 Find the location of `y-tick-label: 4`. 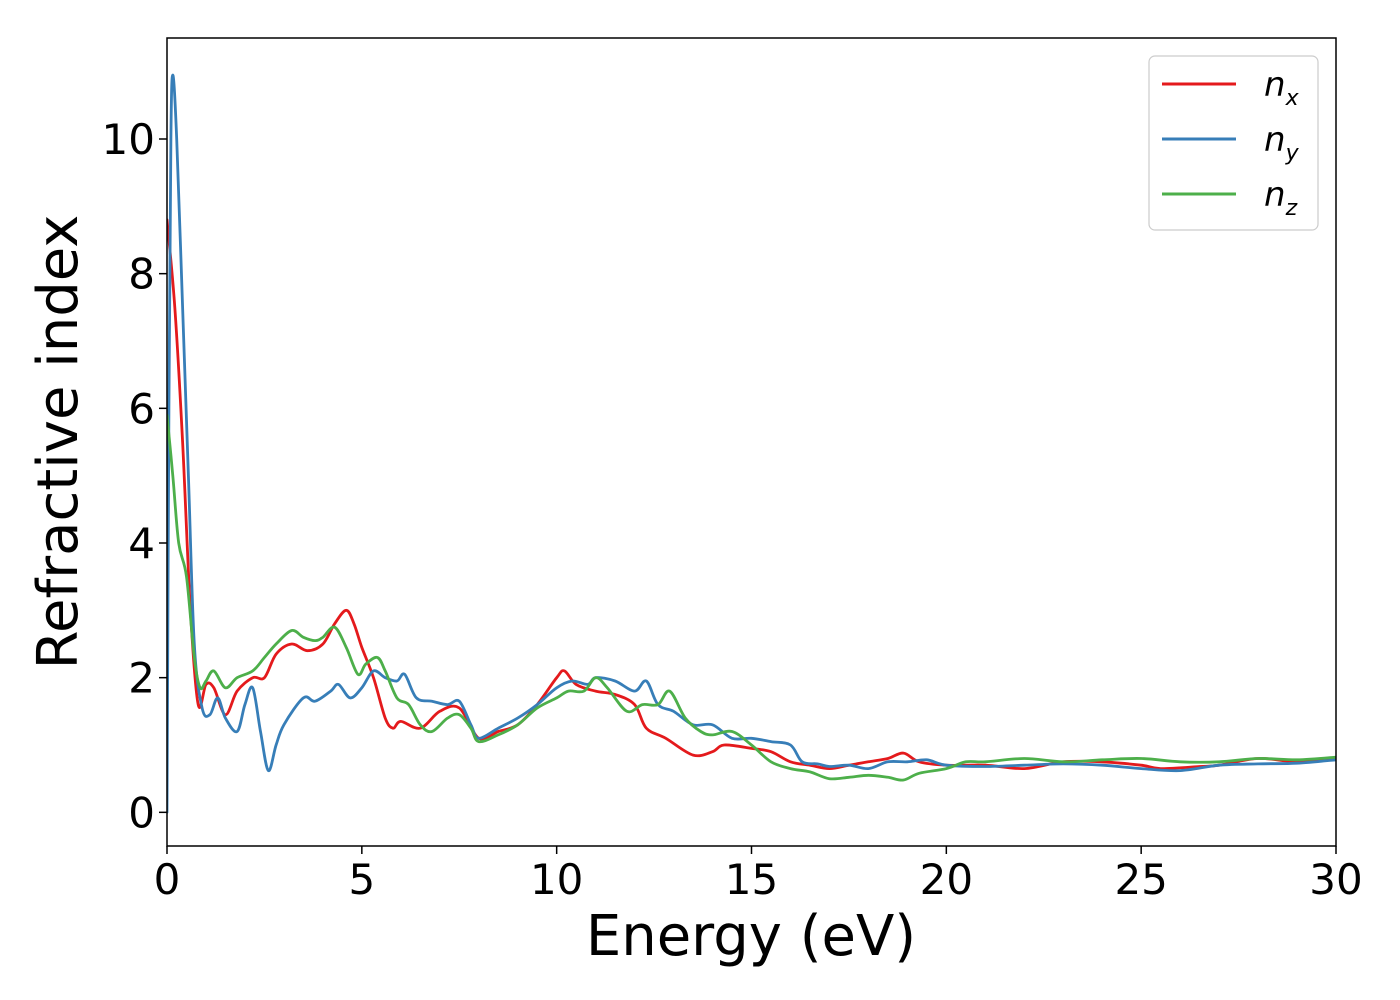

y-tick-label: 4 is located at coordinates (141, 543).